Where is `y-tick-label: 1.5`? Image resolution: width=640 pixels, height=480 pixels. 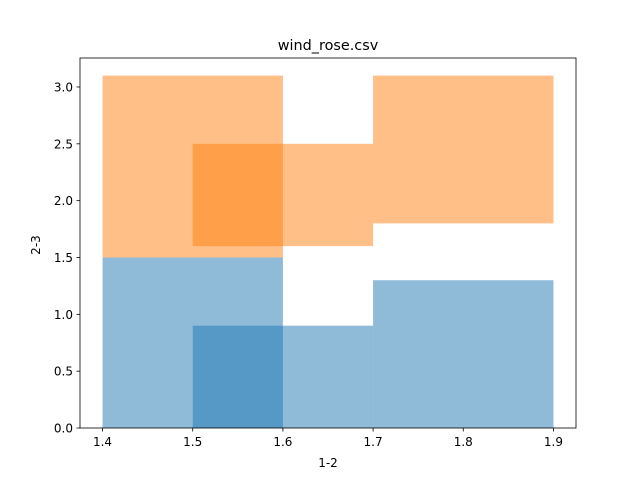 y-tick-label: 1.5 is located at coordinates (63, 258).